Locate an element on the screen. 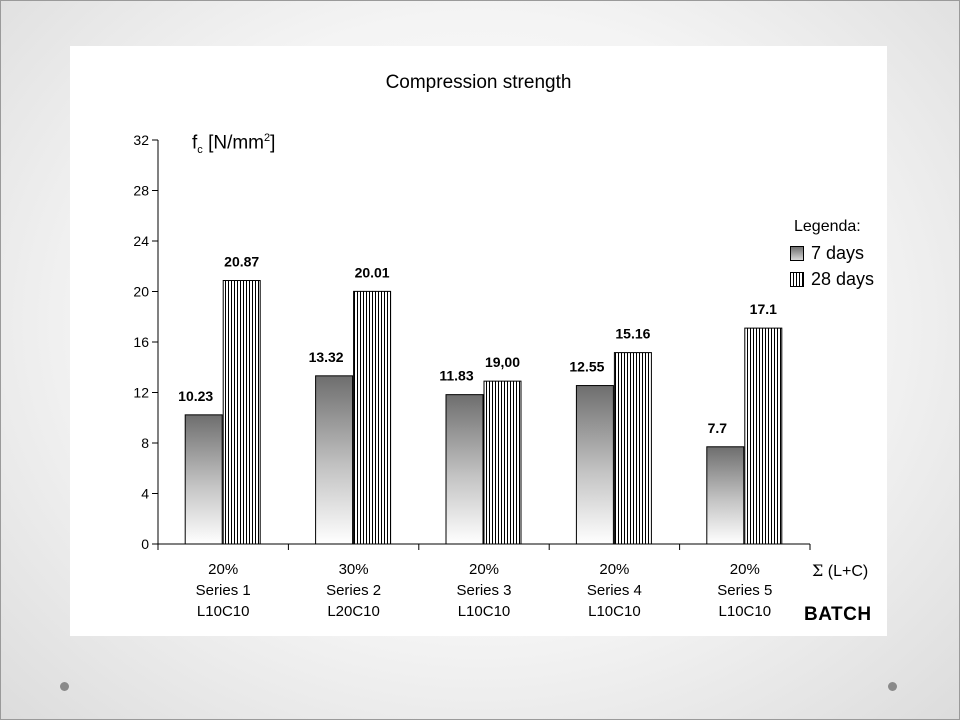 This screenshot has height=720, width=960. legend-label-28-days: 28 days is located at coordinates (843, 278).